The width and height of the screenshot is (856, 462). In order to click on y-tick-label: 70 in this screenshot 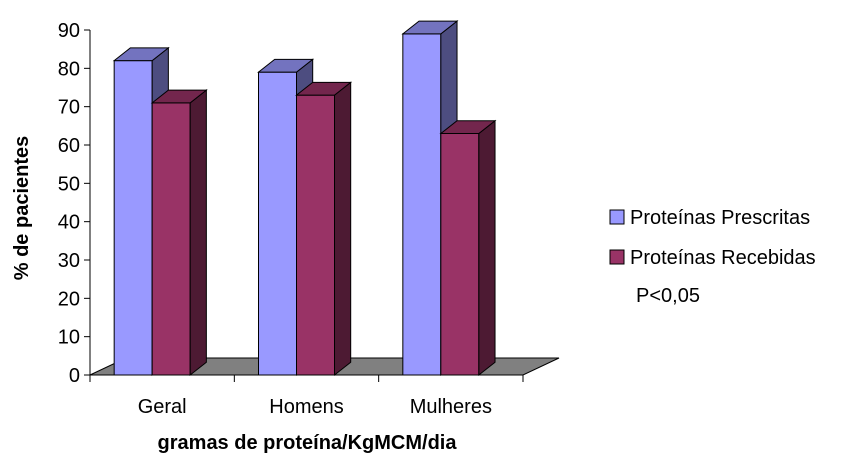, I will do `click(69, 108)`.